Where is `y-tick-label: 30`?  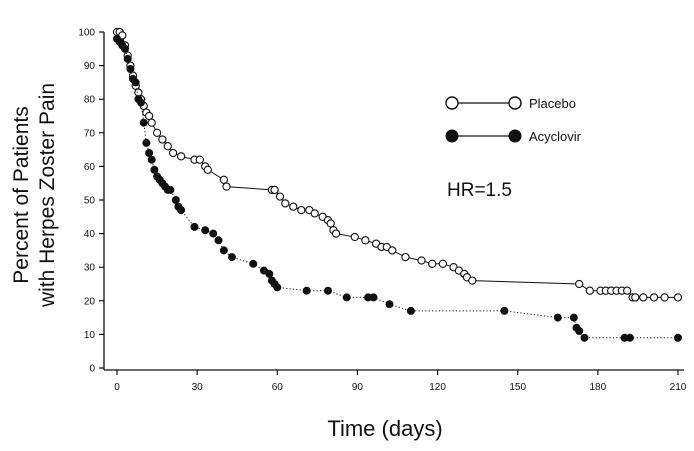 y-tick-label: 30 is located at coordinates (90, 268).